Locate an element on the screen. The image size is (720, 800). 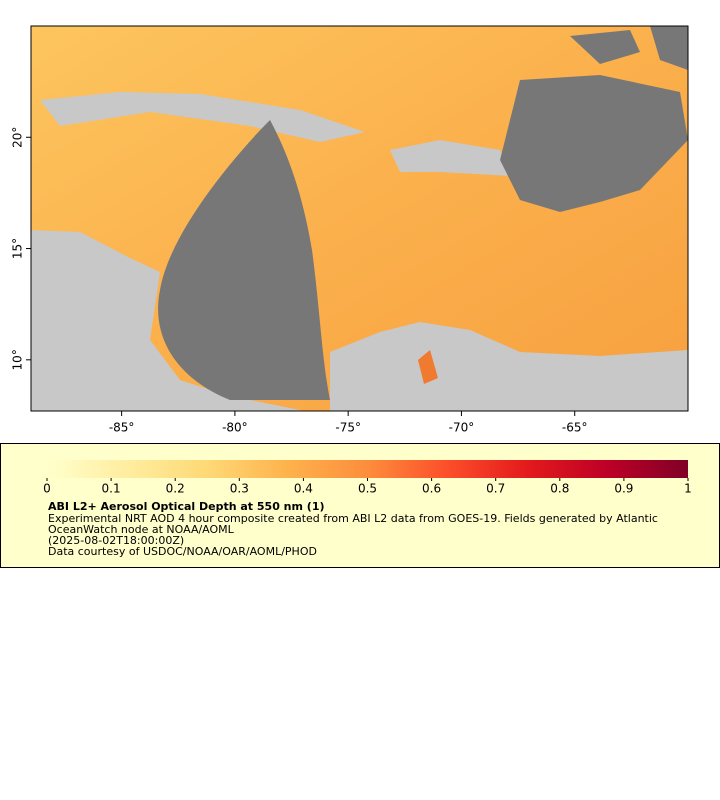
colorbar-tick-label: 0.2 is located at coordinates (175, 489).